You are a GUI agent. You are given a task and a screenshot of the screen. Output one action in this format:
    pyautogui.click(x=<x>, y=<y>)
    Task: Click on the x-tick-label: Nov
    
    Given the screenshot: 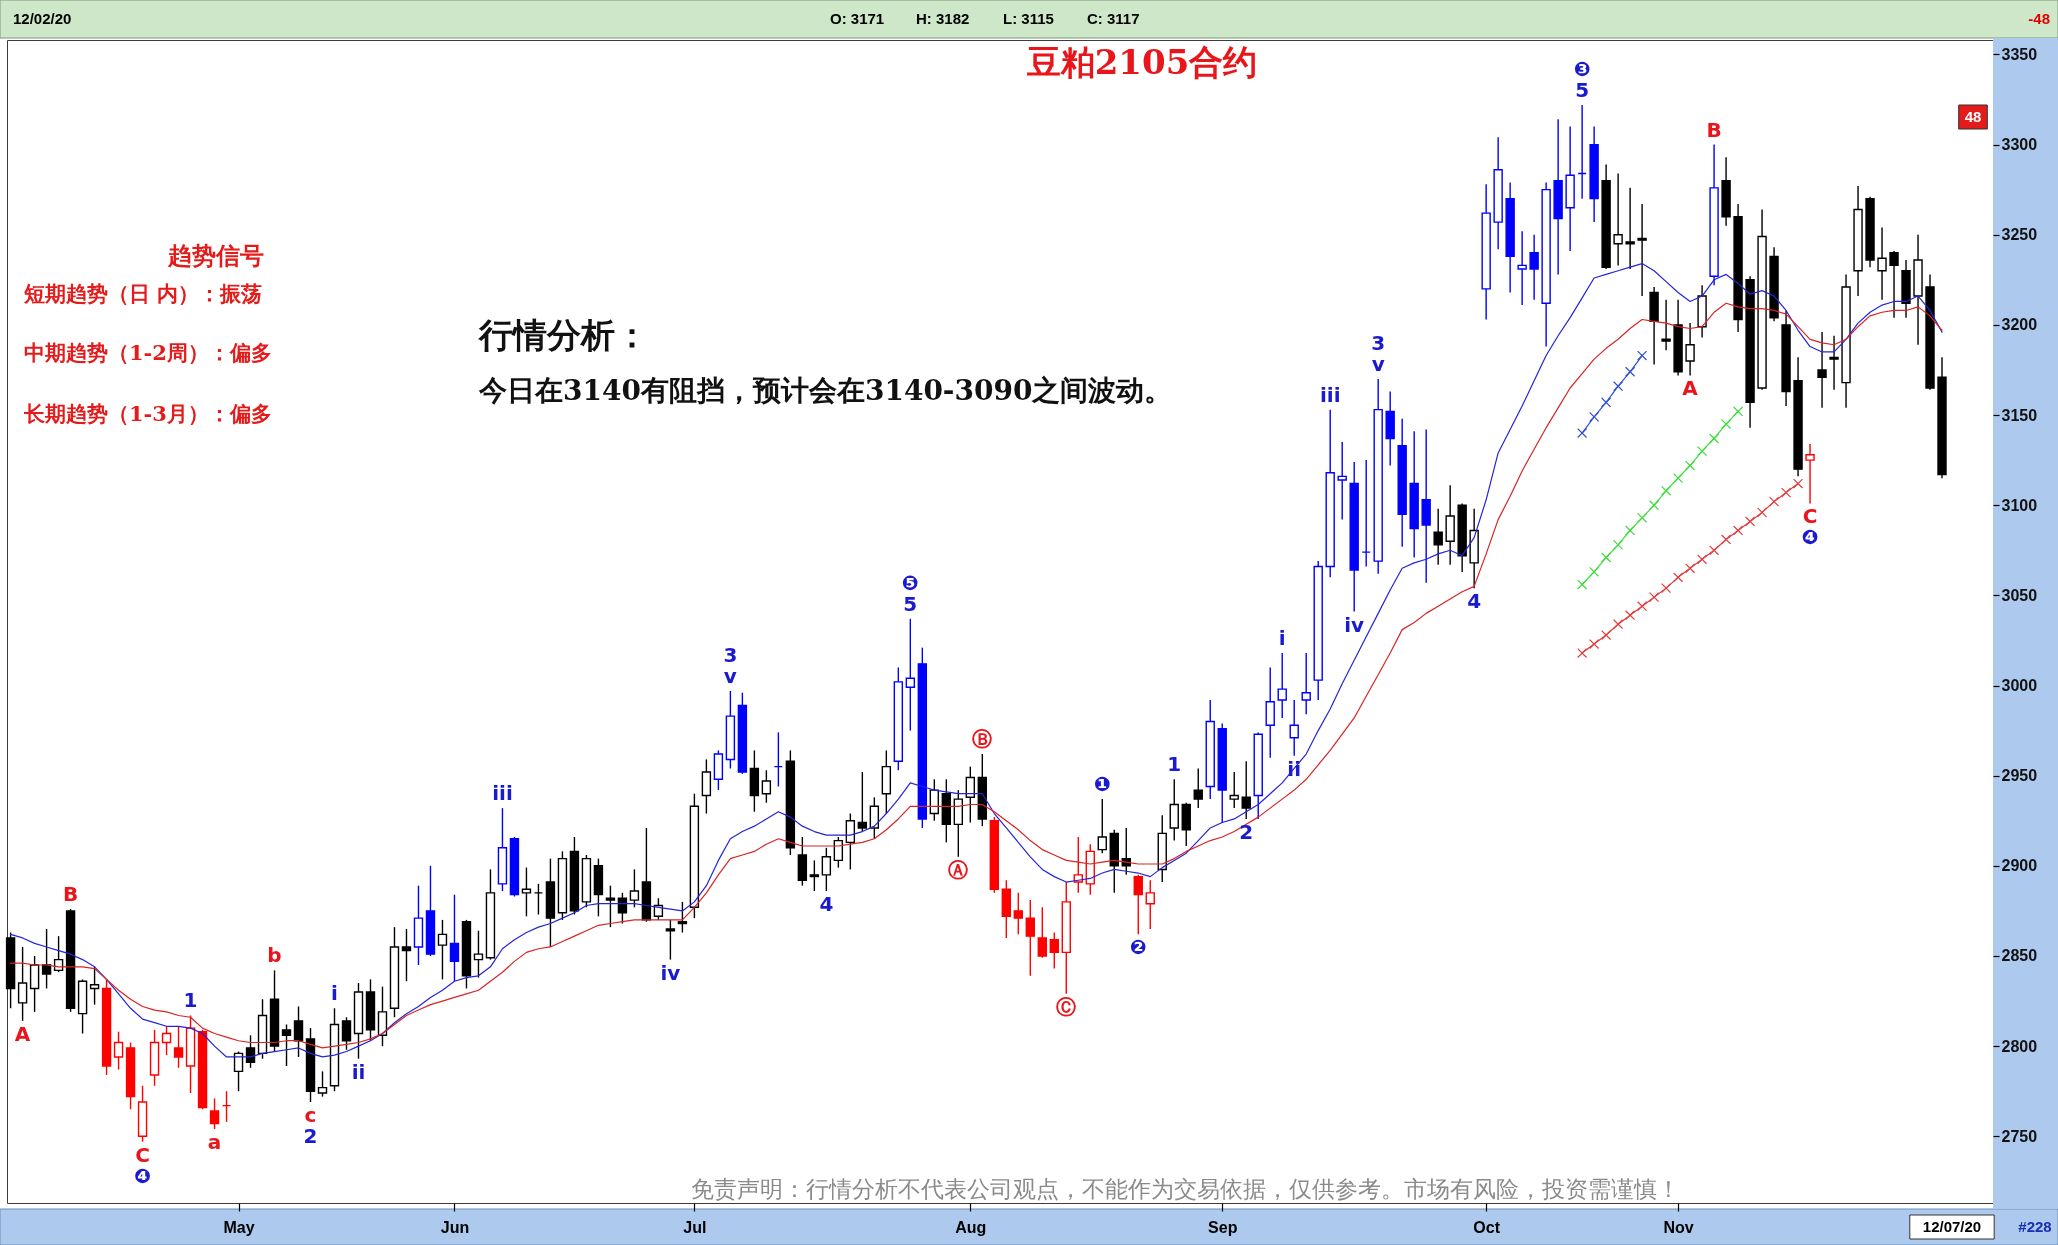 What is the action you would take?
    pyautogui.click(x=1678, y=1227)
    